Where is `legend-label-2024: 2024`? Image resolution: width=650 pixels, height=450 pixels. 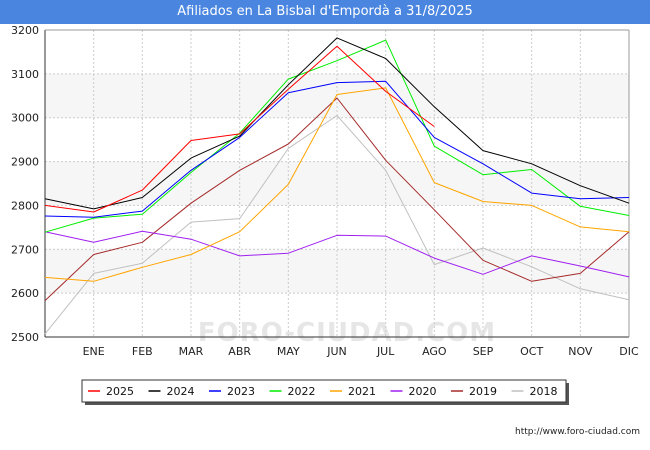 legend-label-2024: 2024 is located at coordinates (181, 391).